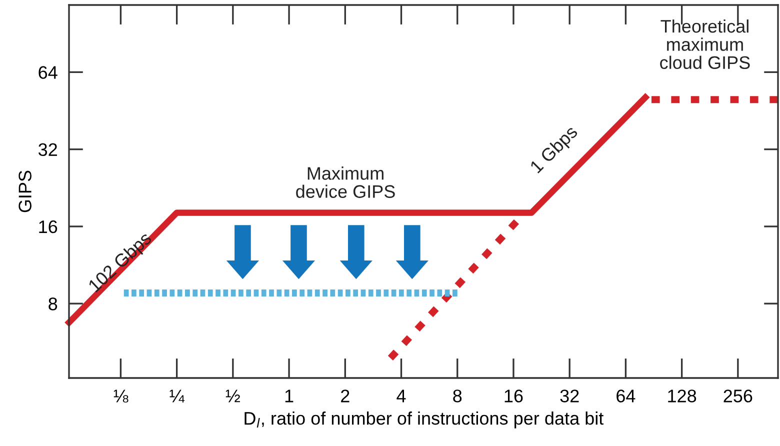  What do you see at coordinates (401, 396) in the screenshot?
I see `x-tick-label: 4` at bounding box center [401, 396].